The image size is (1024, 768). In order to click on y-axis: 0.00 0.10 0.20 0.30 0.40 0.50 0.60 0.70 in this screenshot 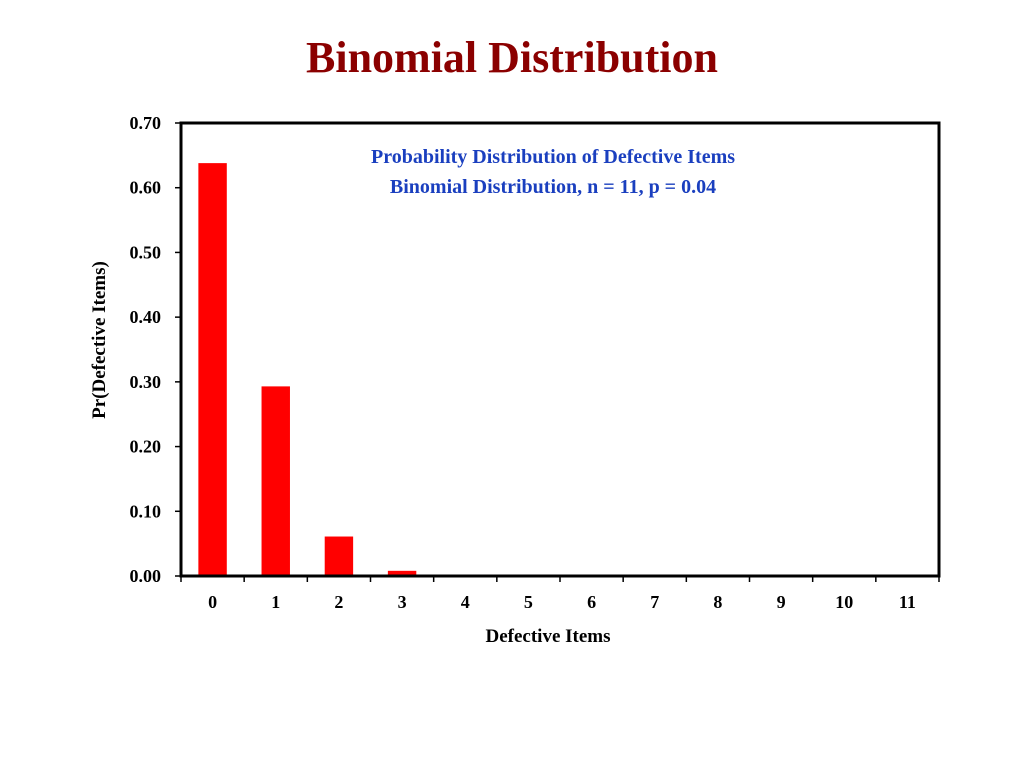, I will do `click(155, 349)`.